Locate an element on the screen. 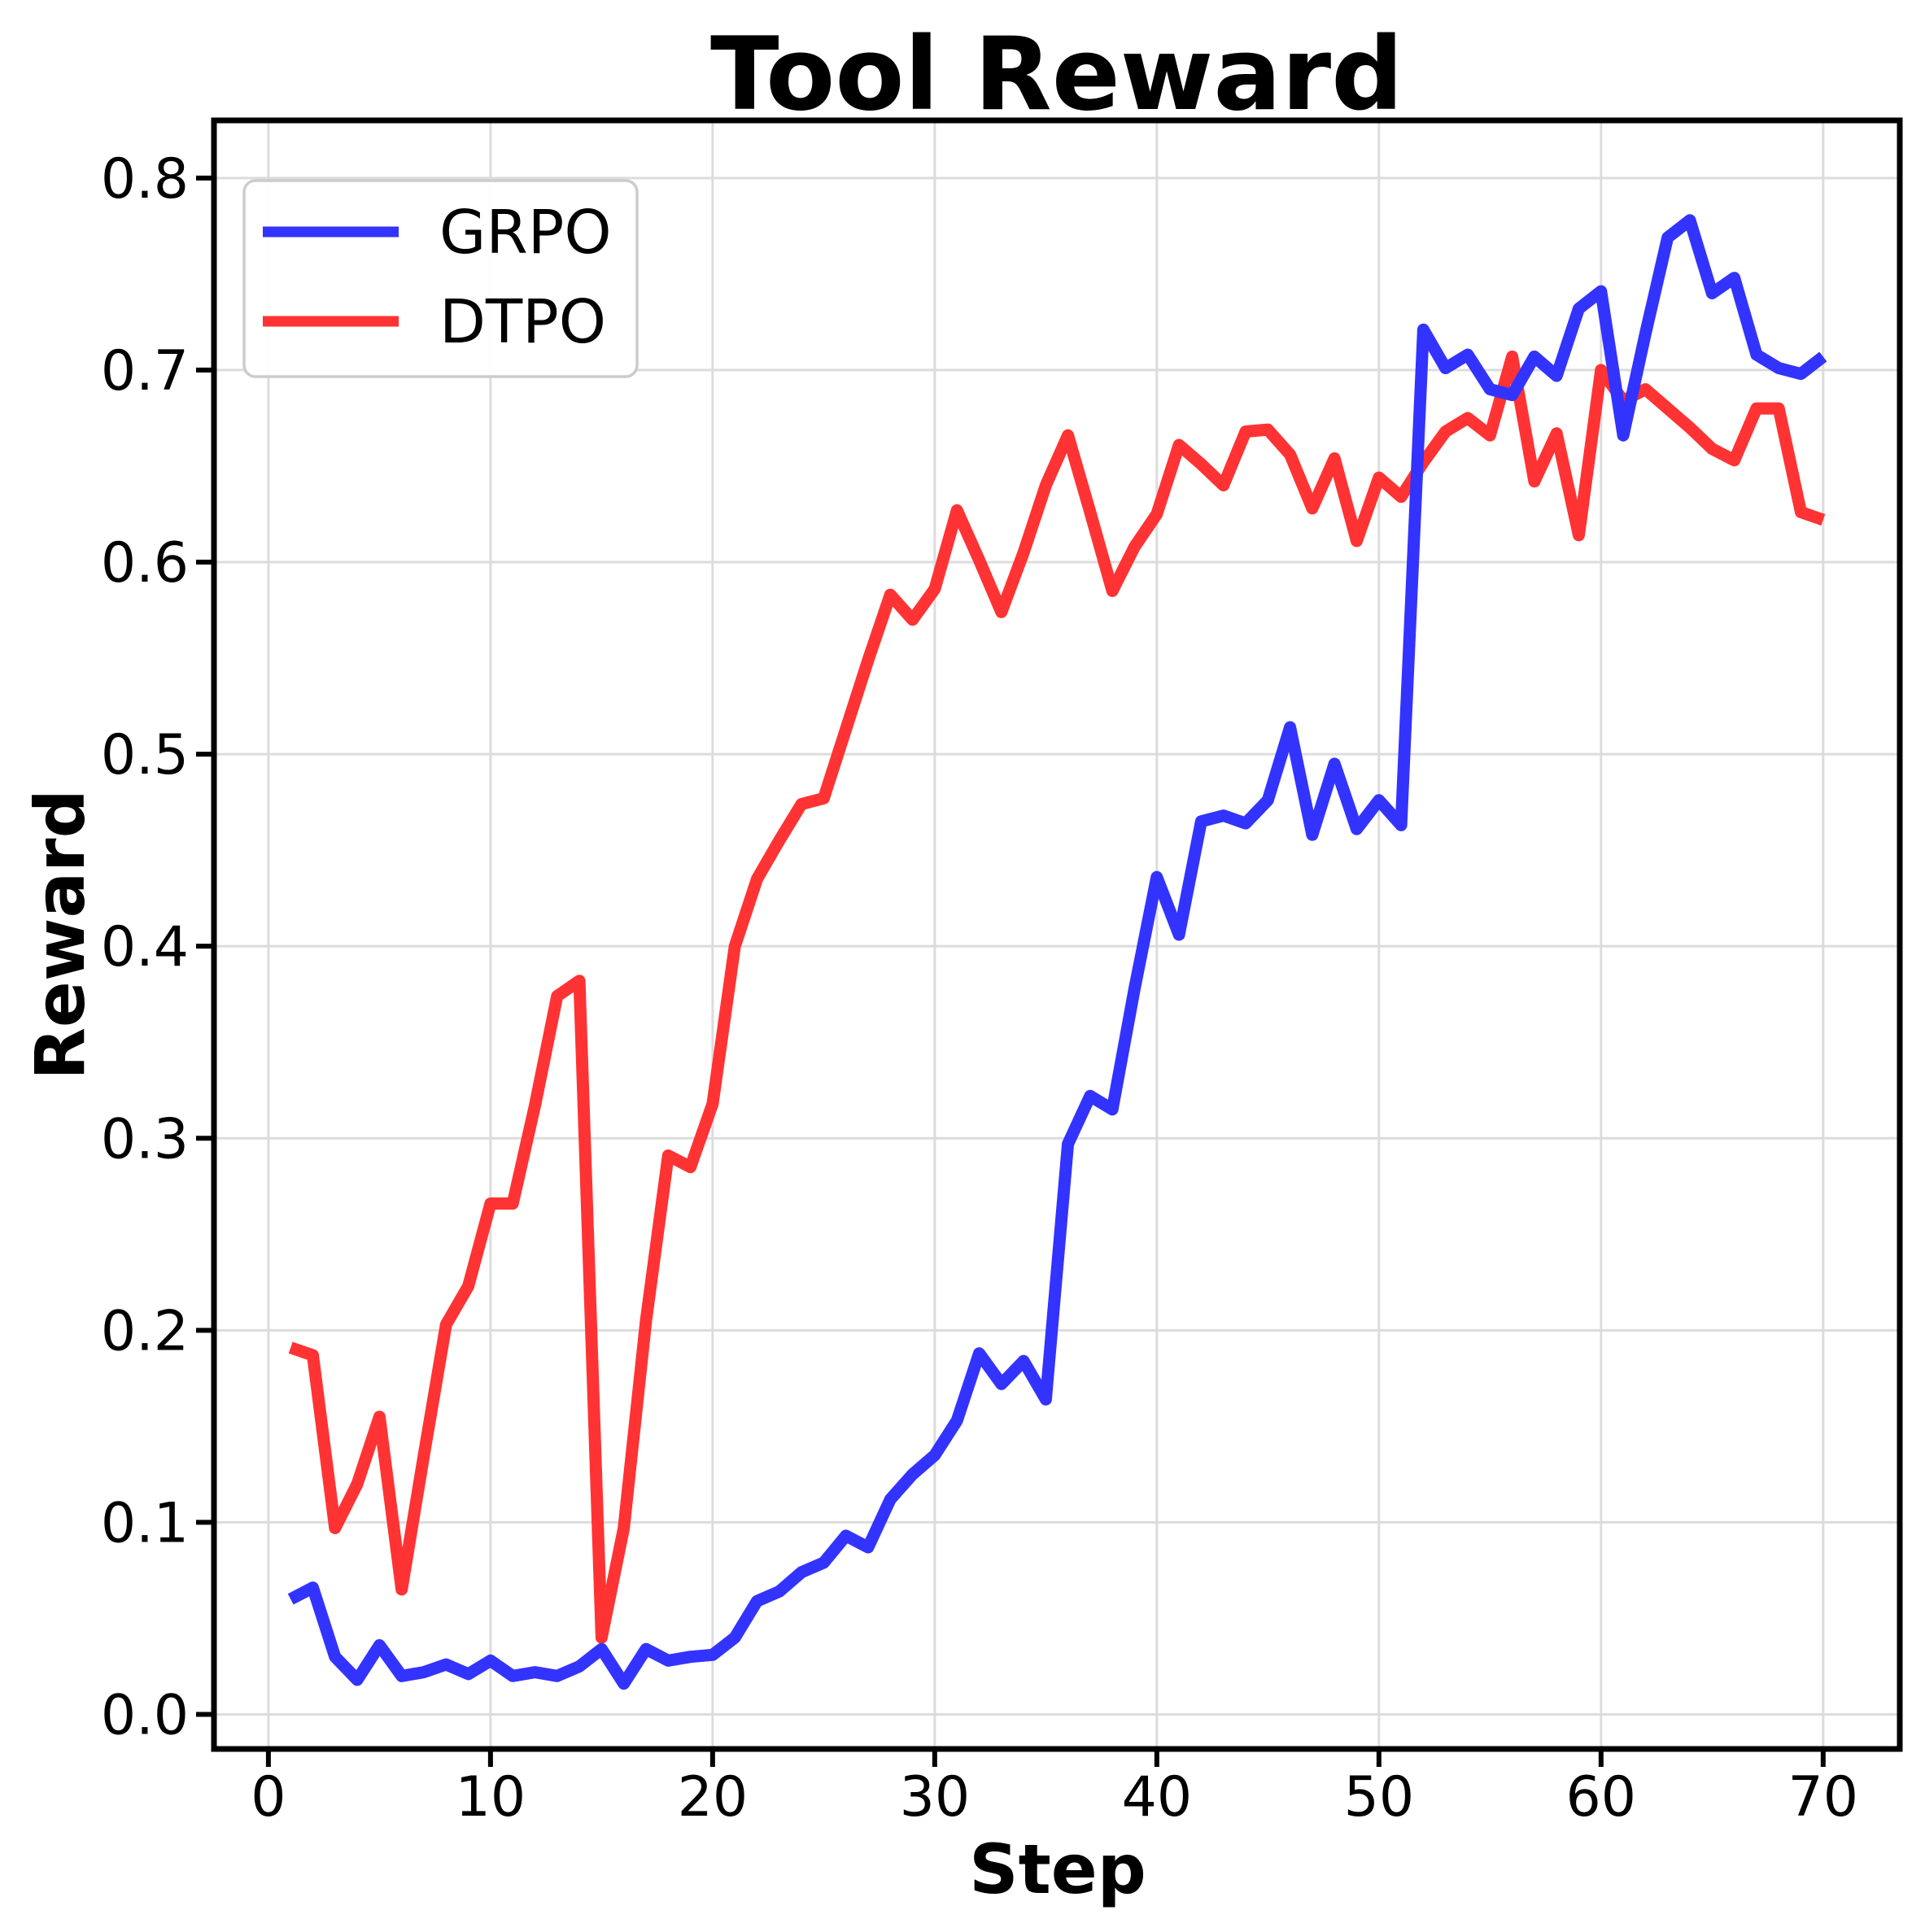 Image resolution: width=1925 pixels, height=1932 pixels. y-tick-label: 0.1 is located at coordinates (145, 1523).